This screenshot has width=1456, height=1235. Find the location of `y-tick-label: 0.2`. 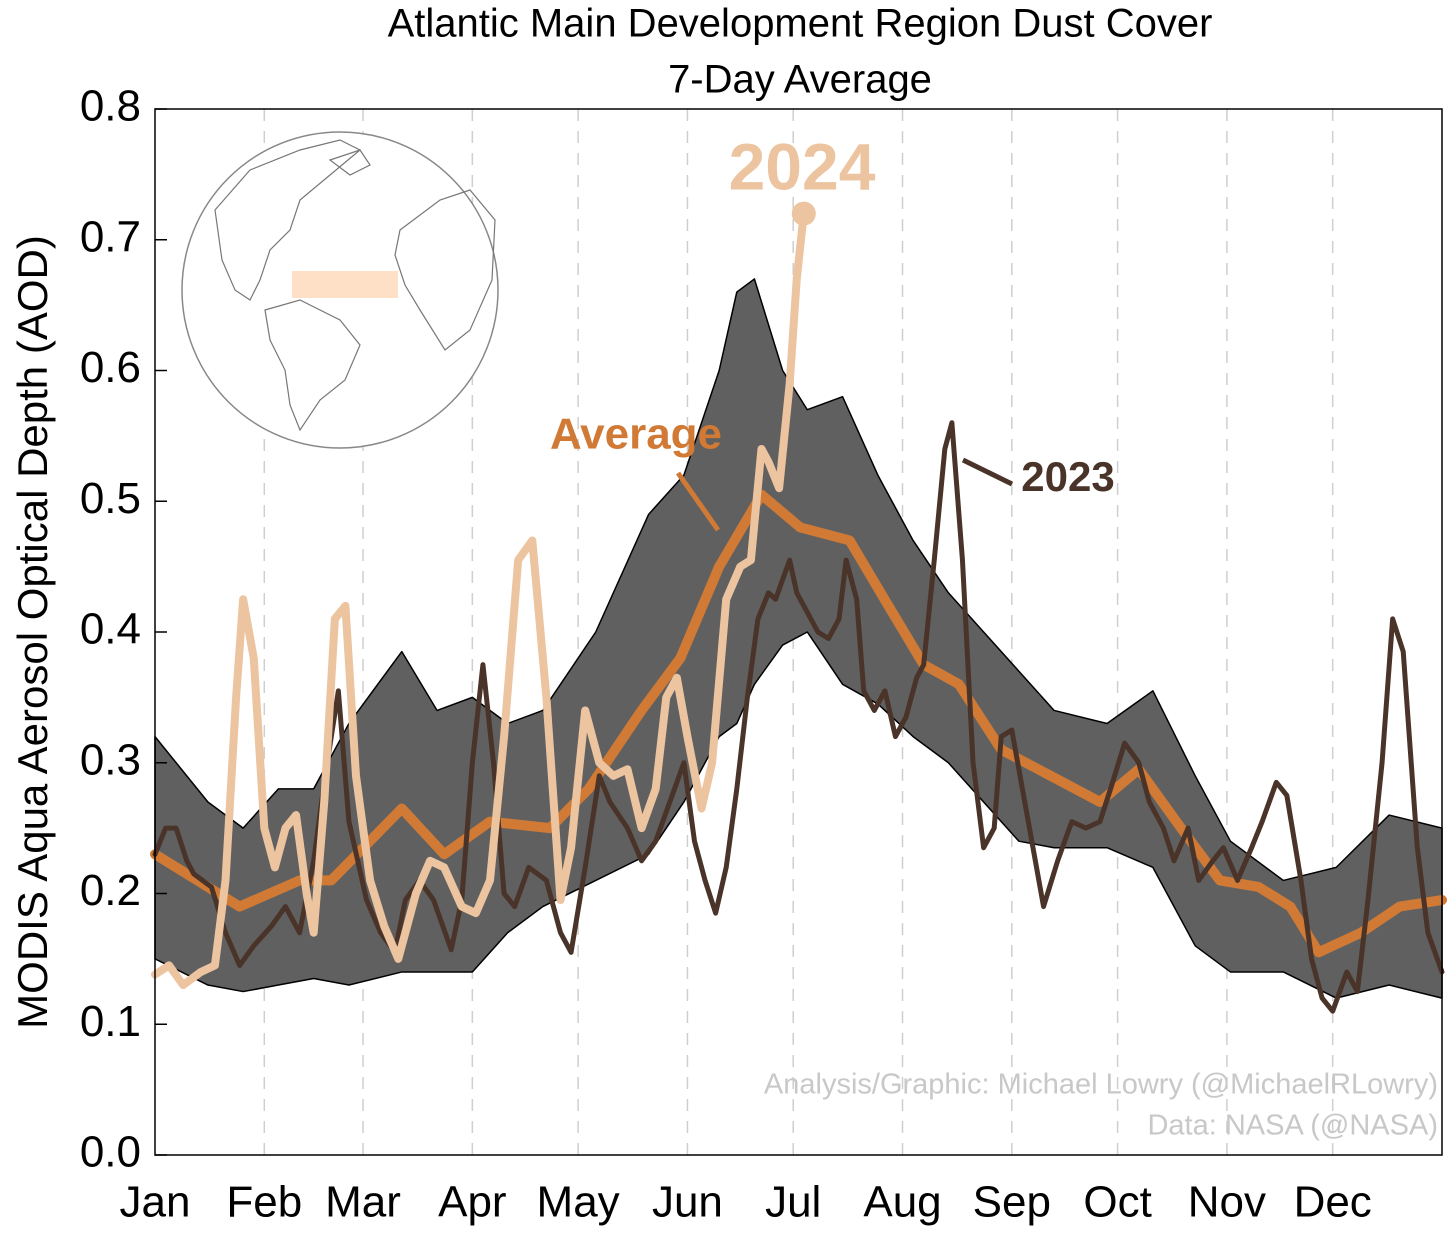

y-tick-label: 0.2 is located at coordinates (110, 890).